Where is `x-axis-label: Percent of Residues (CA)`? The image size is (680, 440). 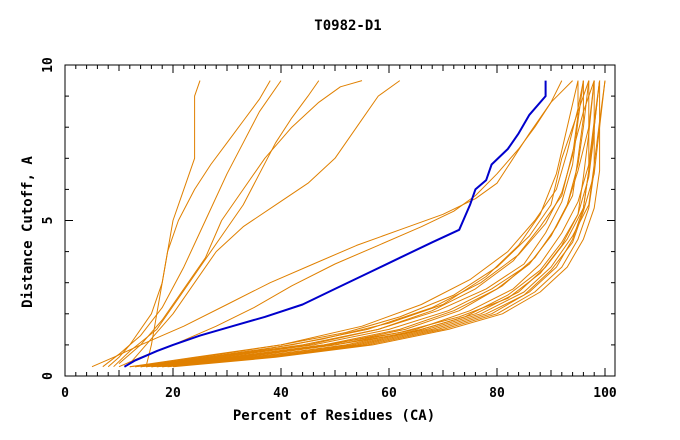
x-axis-label: Percent of Residues (CA) is located at coordinates (334, 416).